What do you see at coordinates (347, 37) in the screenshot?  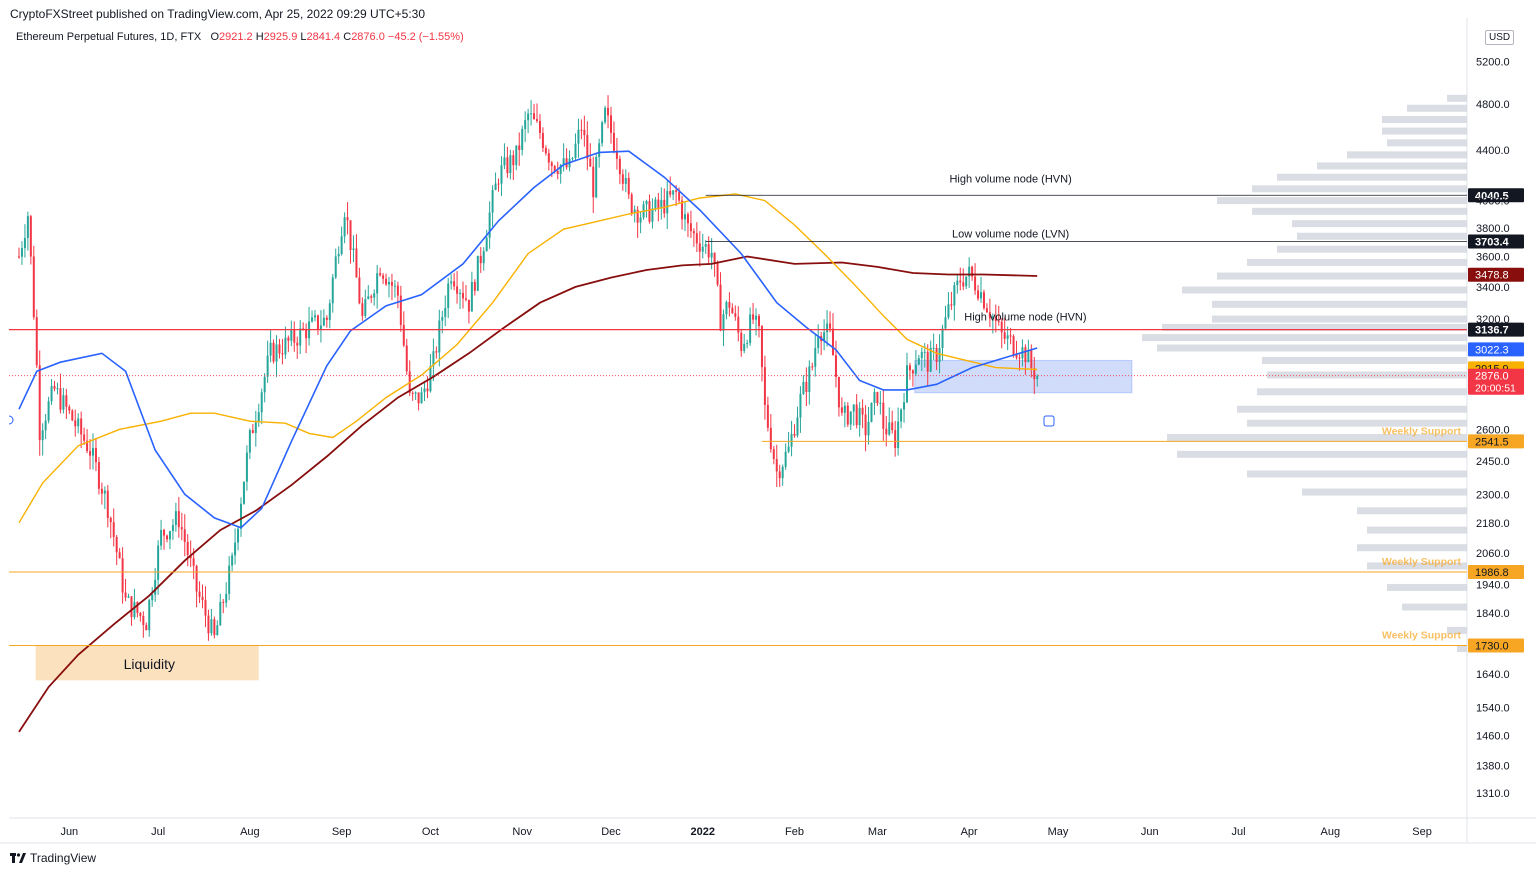 I see `close-label: C` at bounding box center [347, 37].